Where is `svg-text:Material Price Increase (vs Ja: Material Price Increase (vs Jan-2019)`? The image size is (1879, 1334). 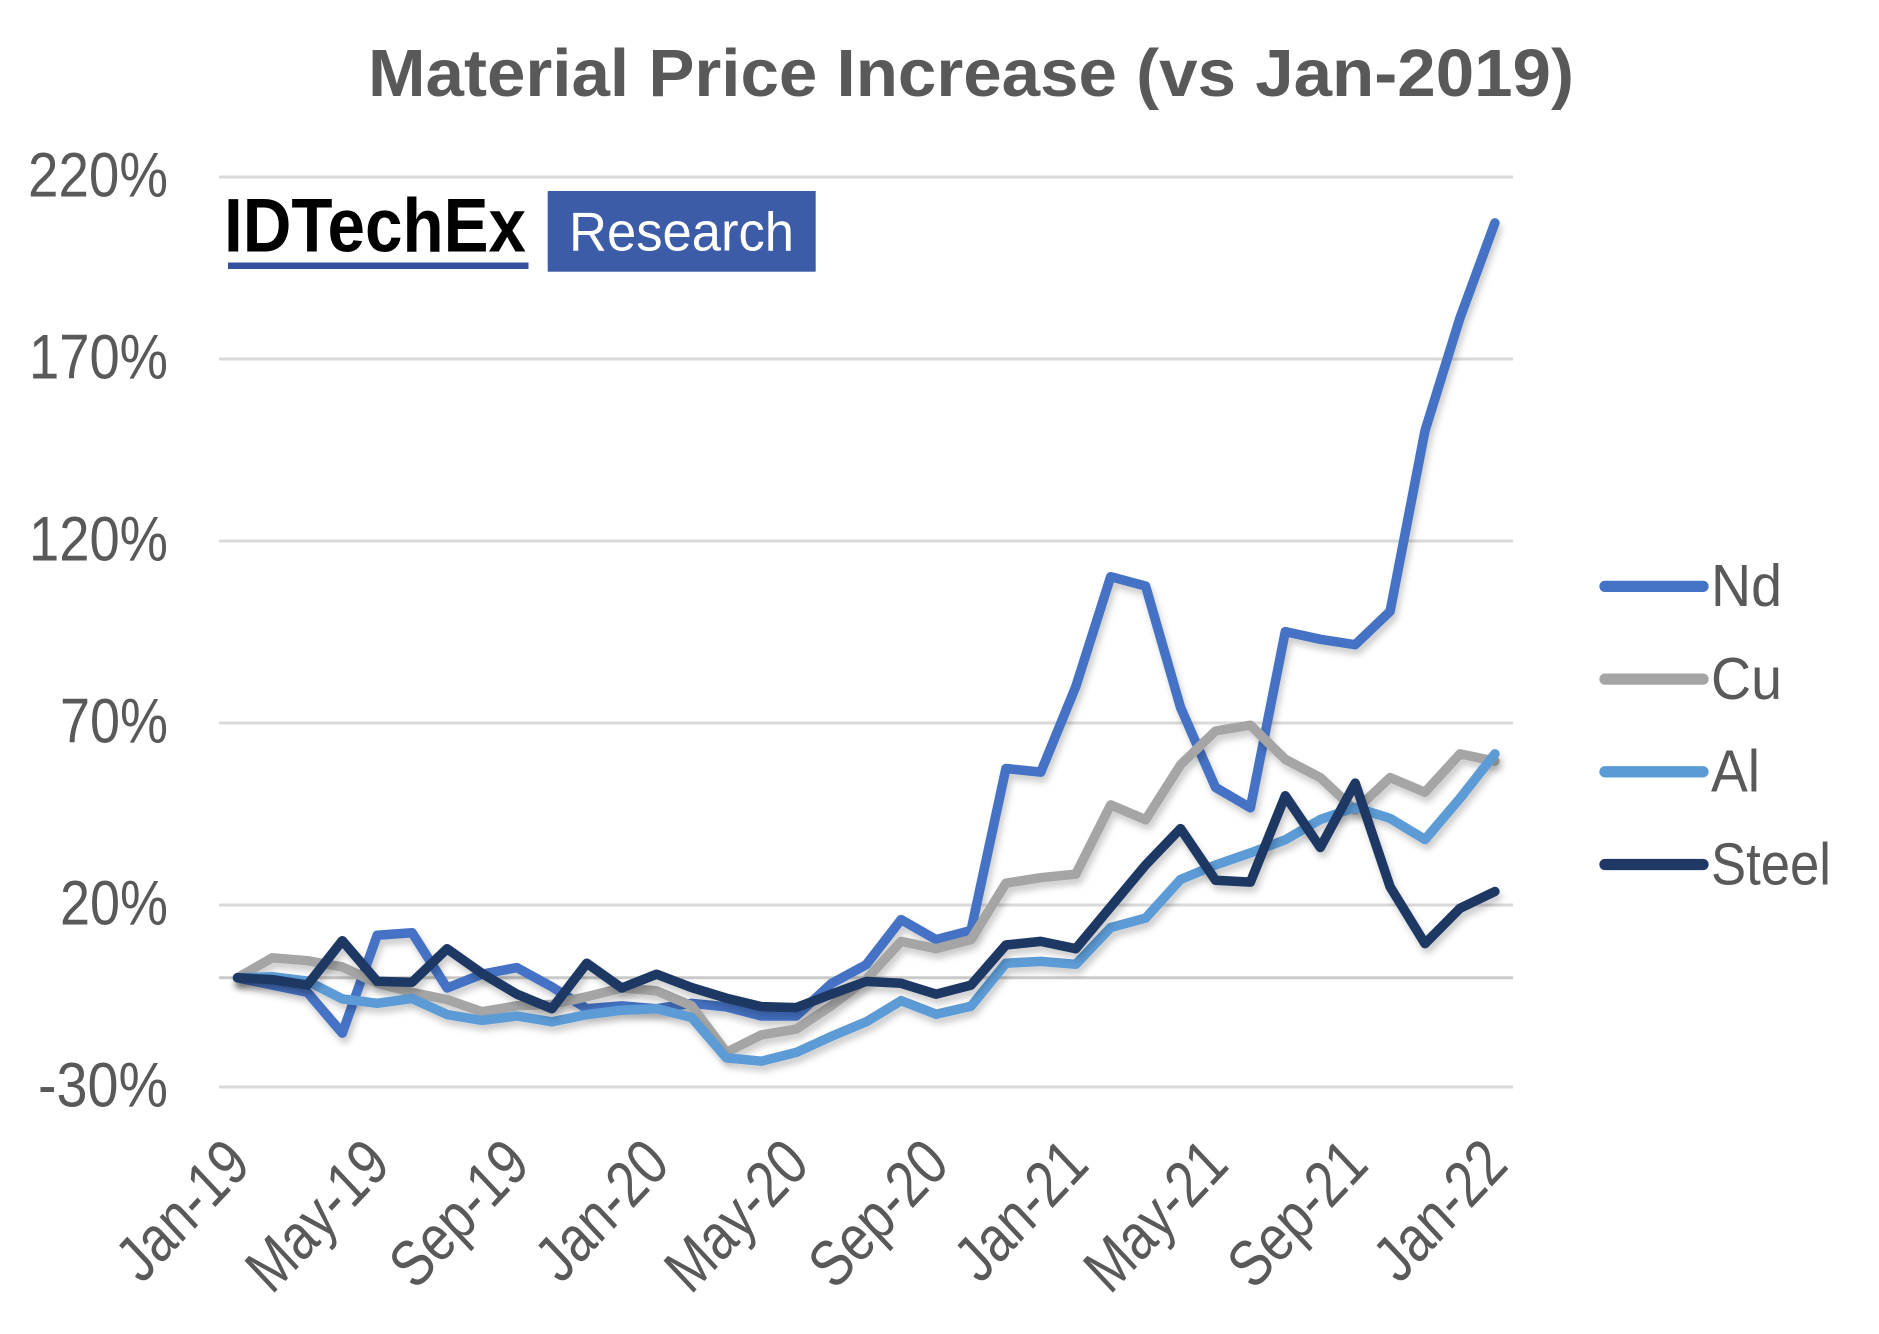
svg-text:Material Price Increase (vs Ja: Material Price Increase (vs Jan-2019) is located at coordinates (971, 73).